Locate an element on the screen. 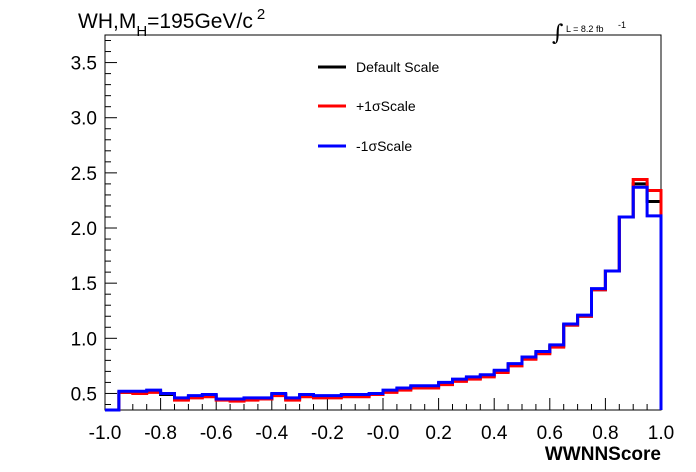 Image resolution: width=696 pixels, height=472 pixels. lumi-exponent: -1 is located at coordinates (622, 25).